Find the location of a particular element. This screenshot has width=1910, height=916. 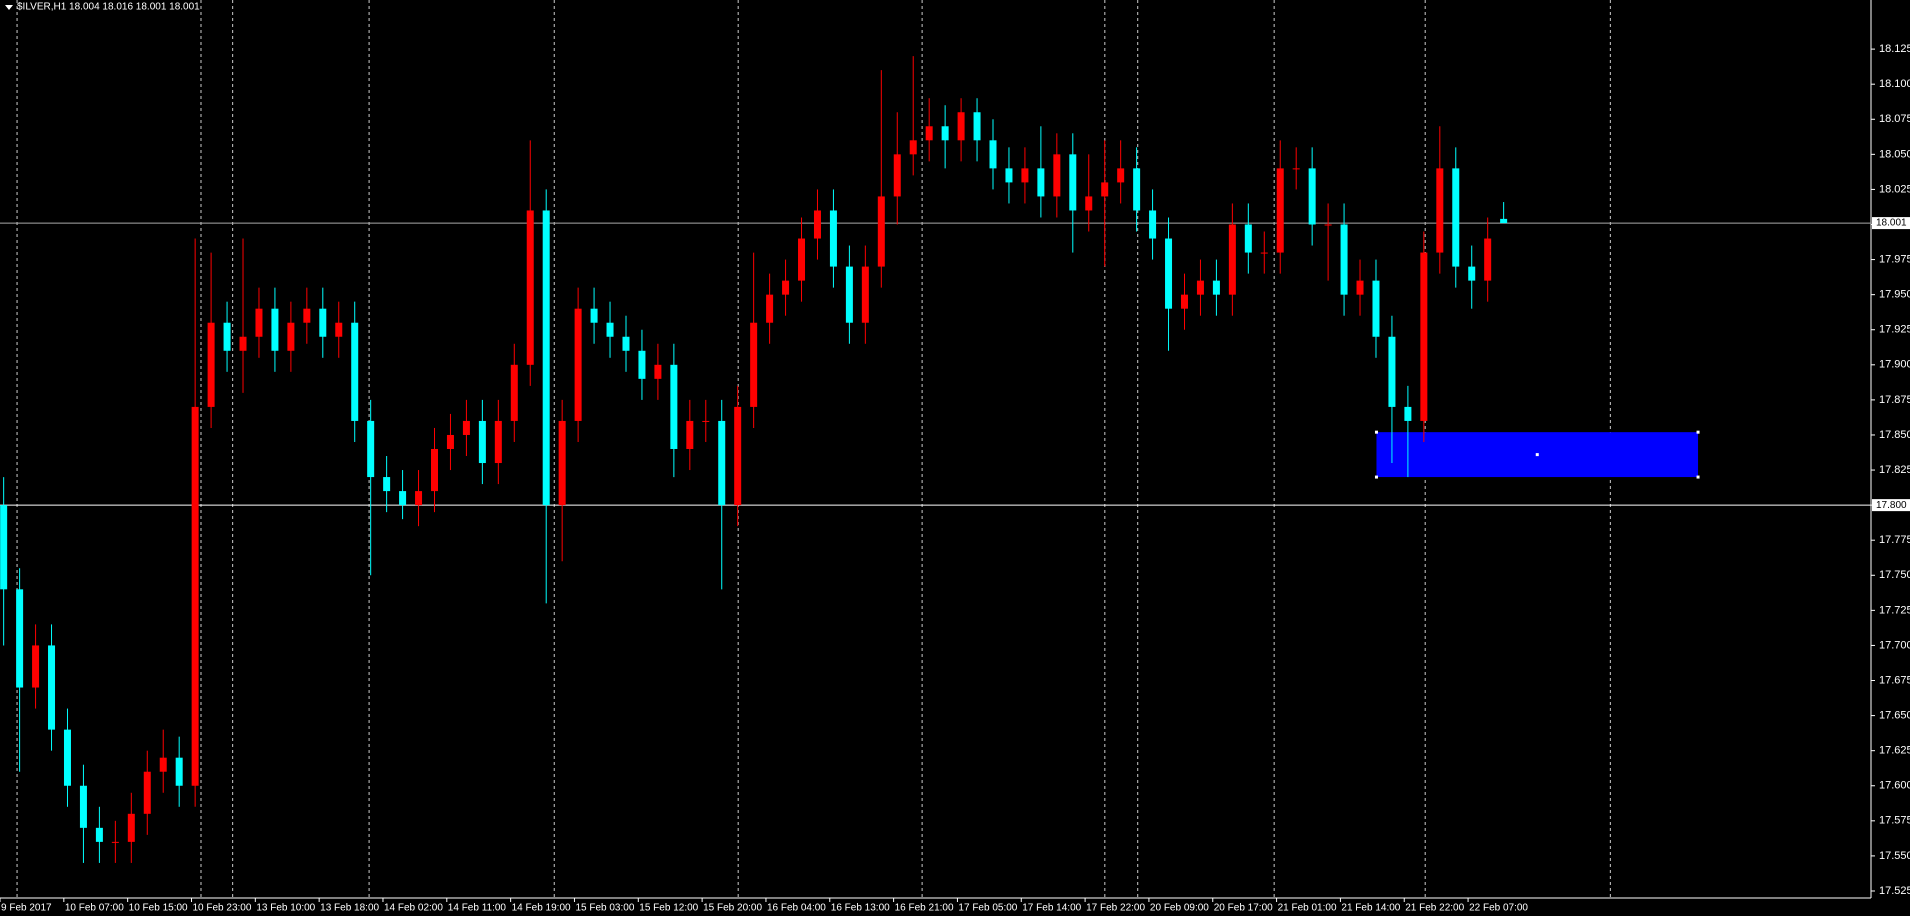

x-tick-label: 14 Feb 02:00 is located at coordinates (413, 908).